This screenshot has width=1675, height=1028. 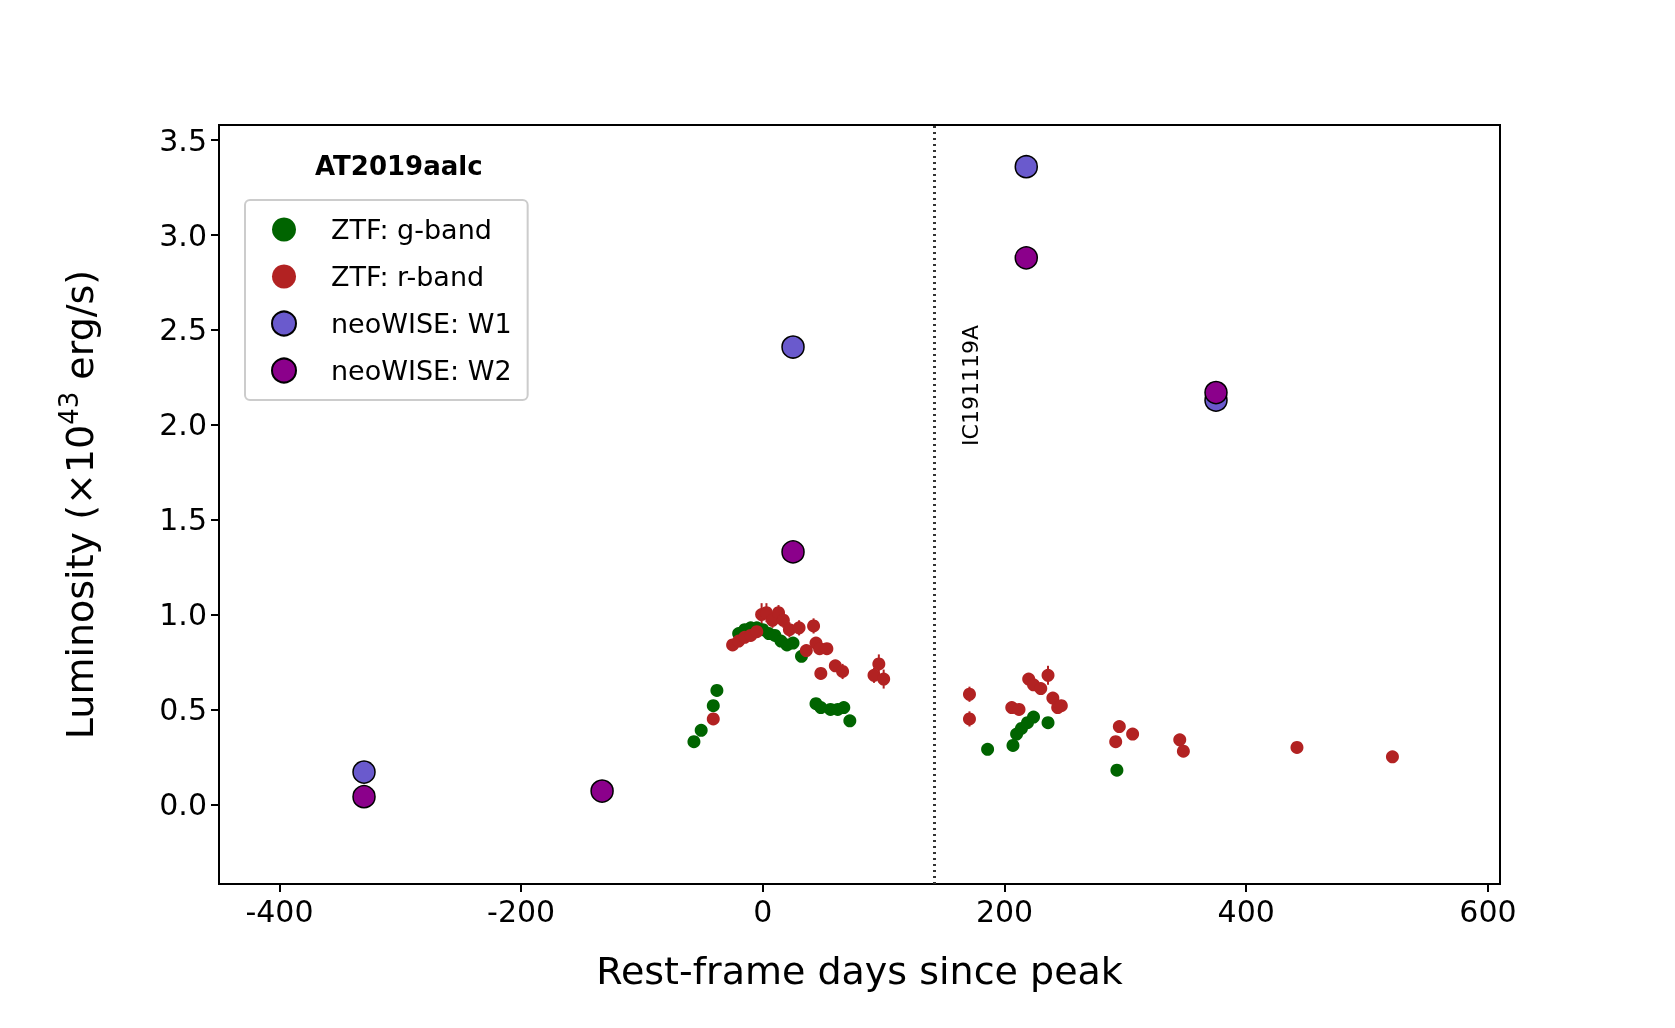 I want to click on y-tick-label: 0.0, so click(x=183, y=804).